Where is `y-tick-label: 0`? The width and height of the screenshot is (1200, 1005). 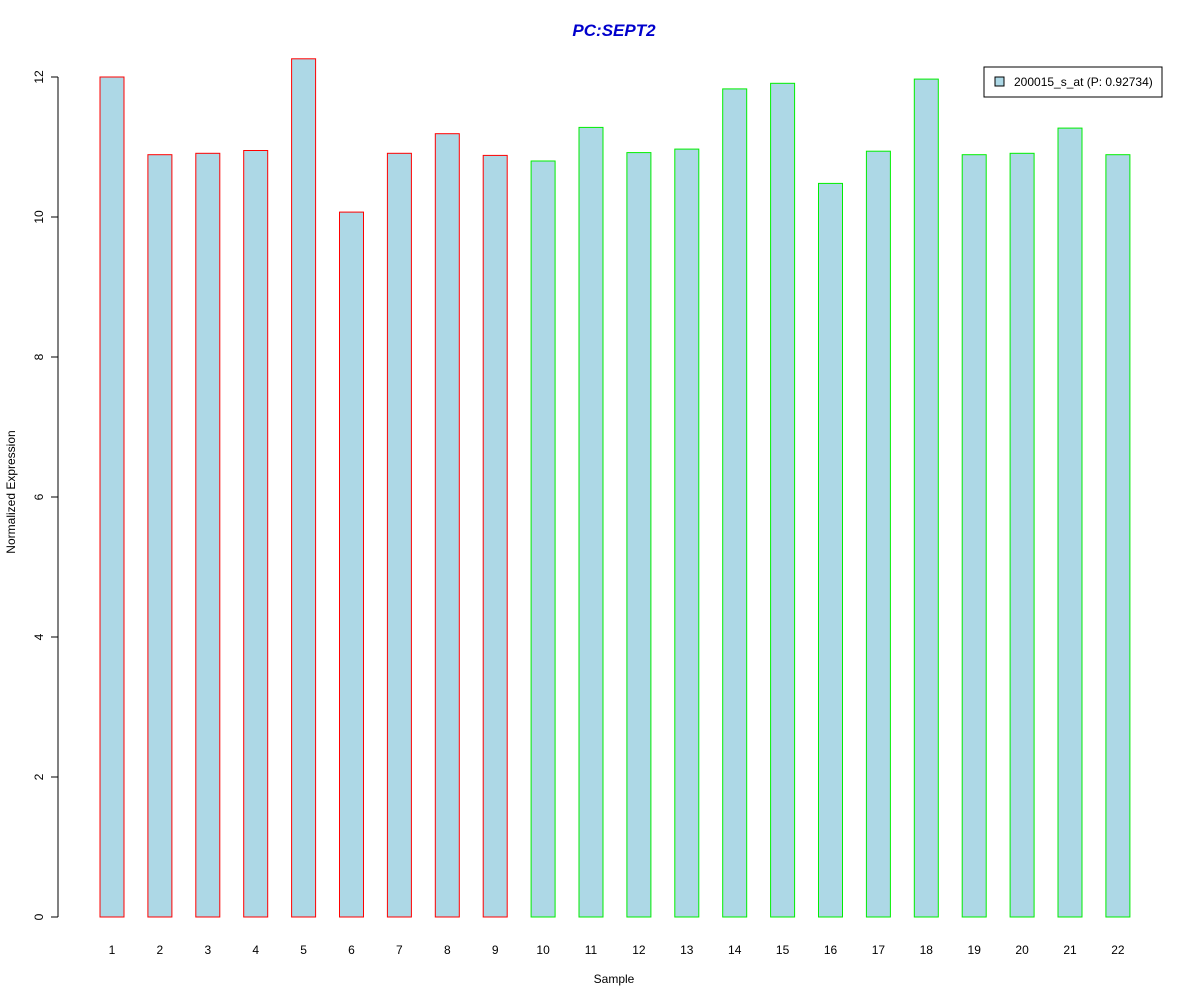 y-tick-label: 0 is located at coordinates (39, 916).